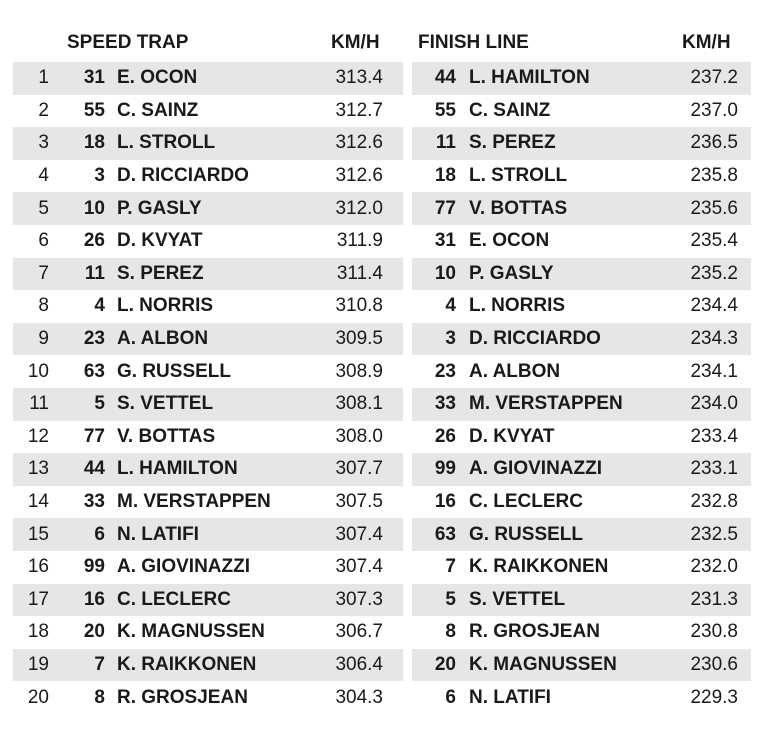 This screenshot has height=742, width=762. I want to click on position-cell: 3, so click(43, 143).